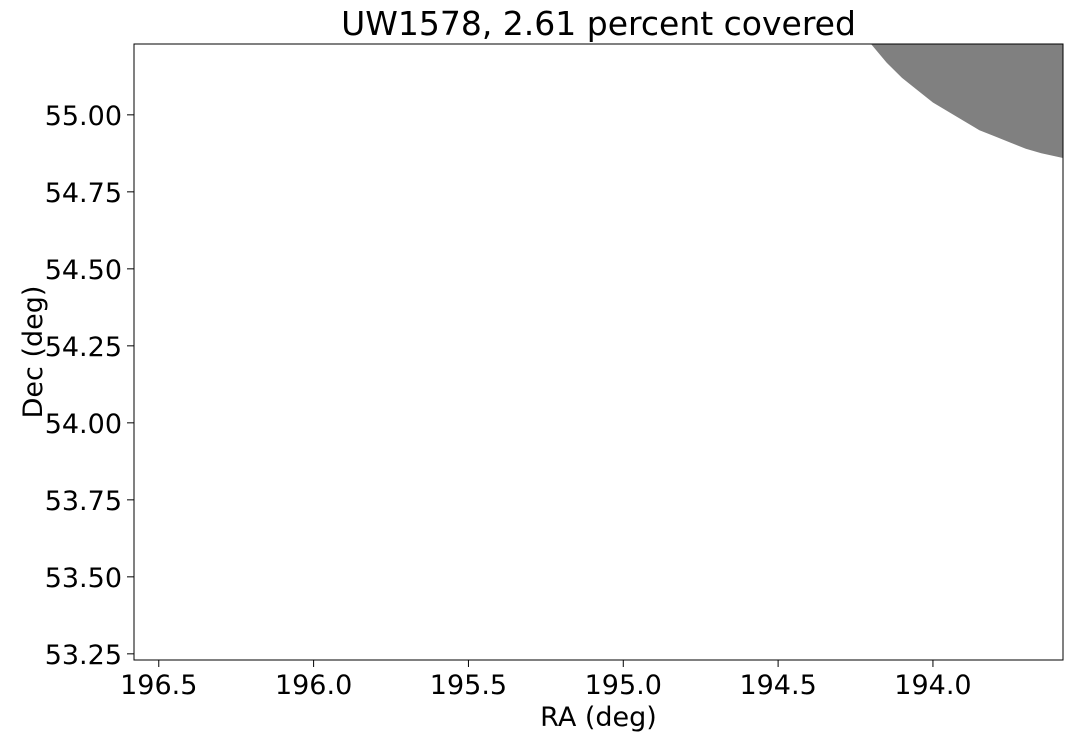 This screenshot has width=1072, height=741. What do you see at coordinates (83, 501) in the screenshot?
I see `y-tick-label: 53.75` at bounding box center [83, 501].